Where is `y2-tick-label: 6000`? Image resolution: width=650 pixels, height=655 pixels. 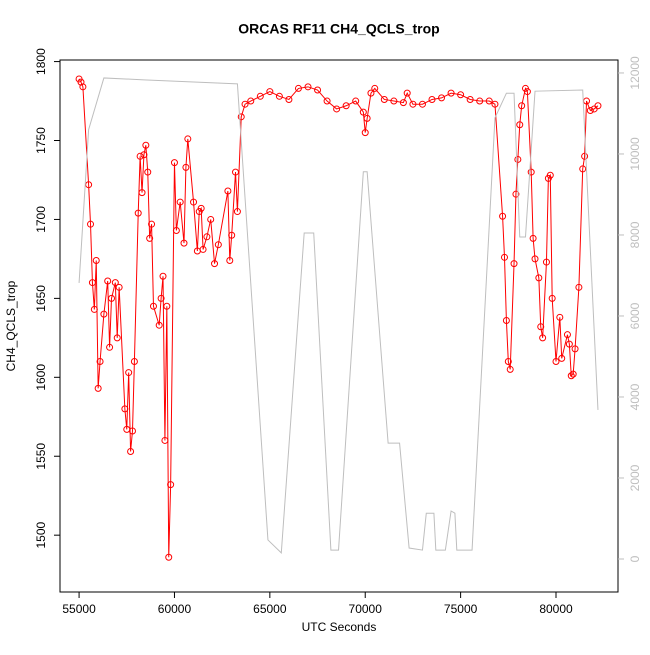 y2-tick-label: 6000 is located at coordinates (635, 315).